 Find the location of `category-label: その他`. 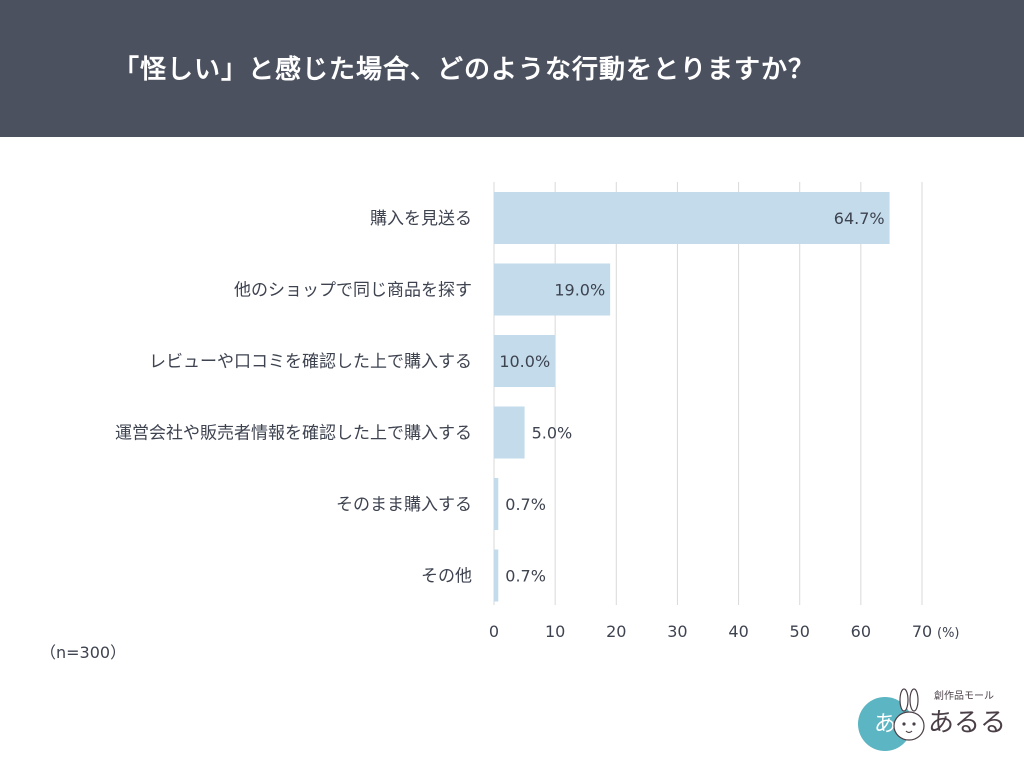

category-label: その他 is located at coordinates (446, 577).